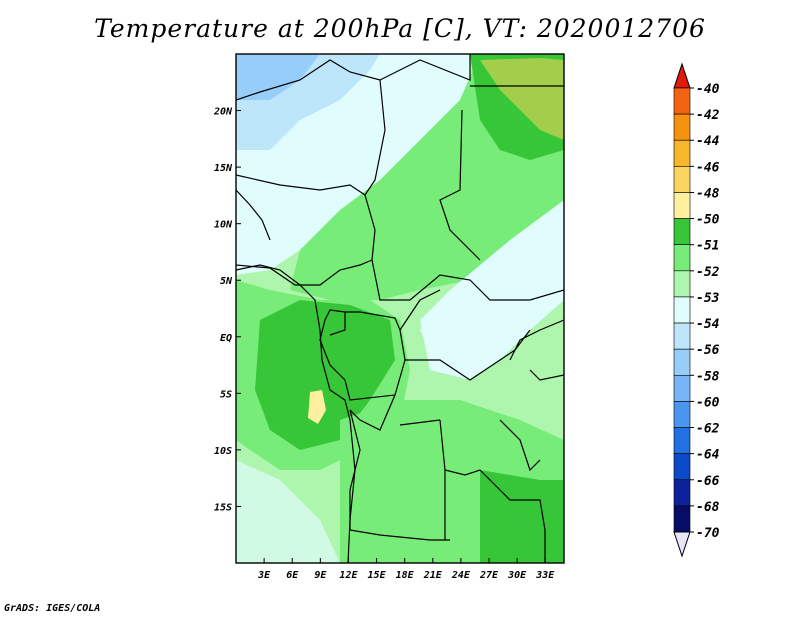  I want to click on field-50-patch, so click(317, 407).